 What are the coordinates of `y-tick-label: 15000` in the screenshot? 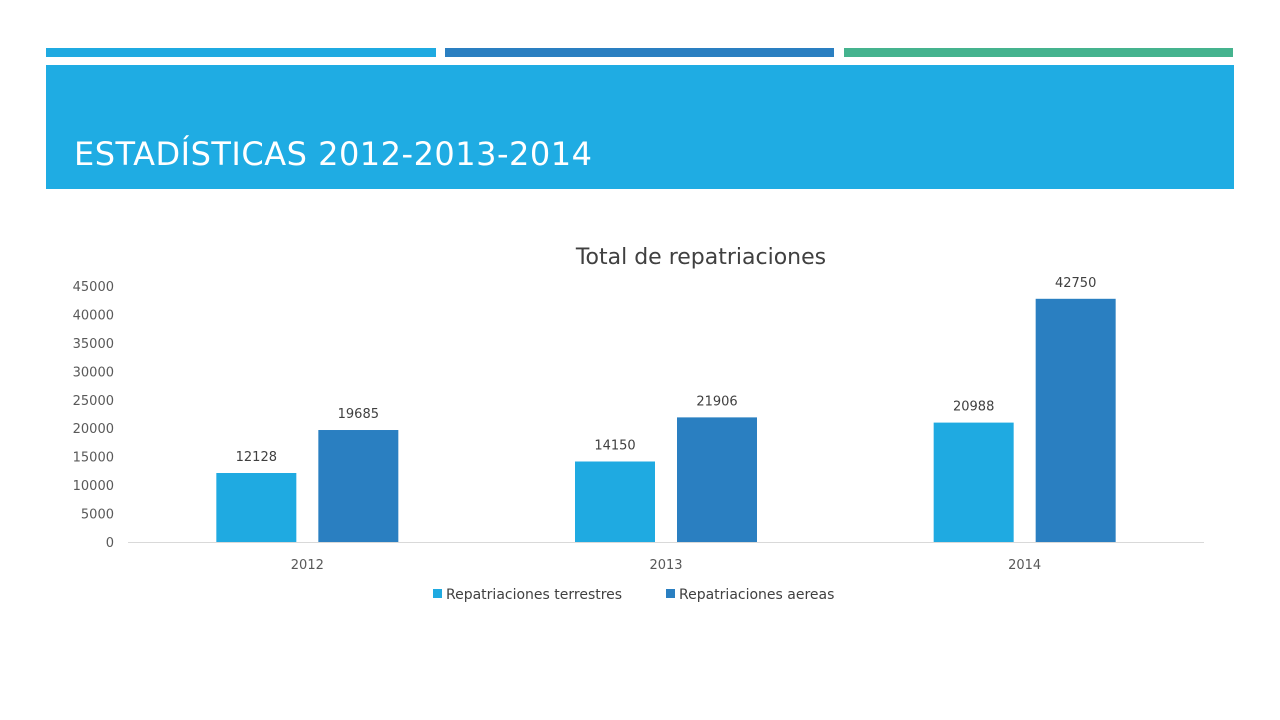 It's located at (93, 458).